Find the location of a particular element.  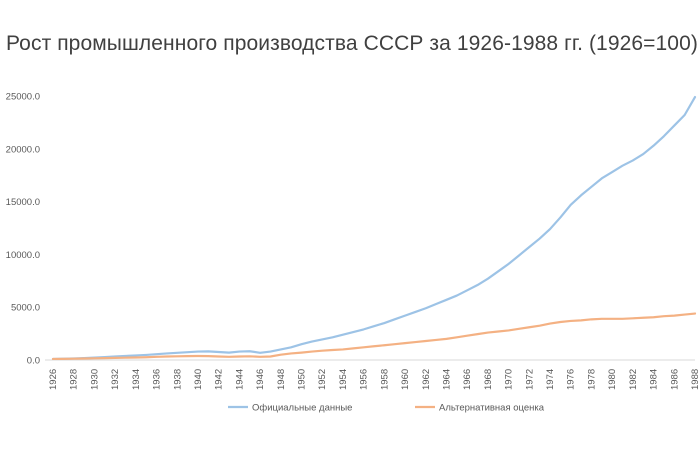

y-tick-label: 10000.0 is located at coordinates (23, 255).